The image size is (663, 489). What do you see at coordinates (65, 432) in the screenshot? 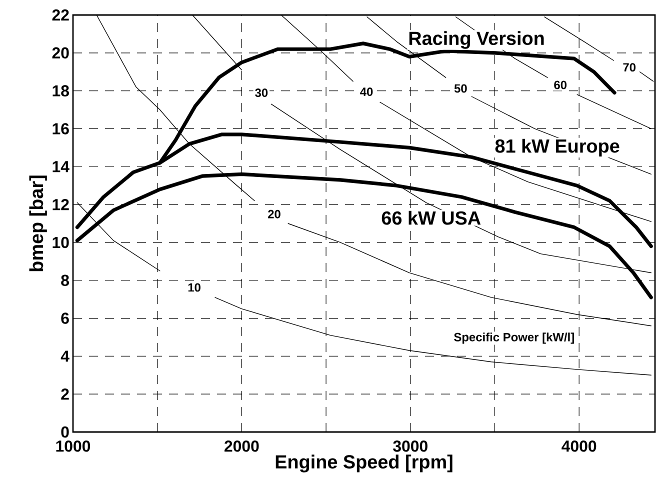
I see `y-tick-label: 0` at bounding box center [65, 432].